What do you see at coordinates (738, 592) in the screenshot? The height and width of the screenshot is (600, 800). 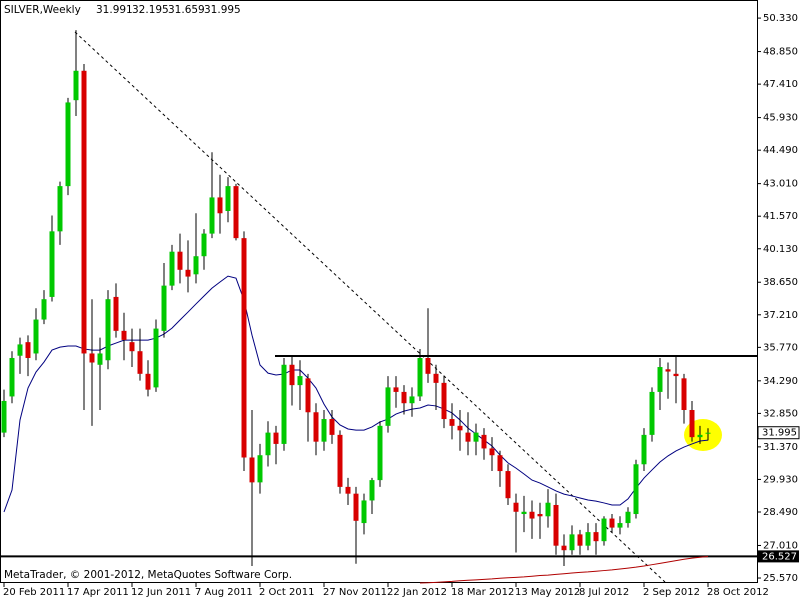 I see `x-tick-label: 28 Oct 2012` at bounding box center [738, 592].